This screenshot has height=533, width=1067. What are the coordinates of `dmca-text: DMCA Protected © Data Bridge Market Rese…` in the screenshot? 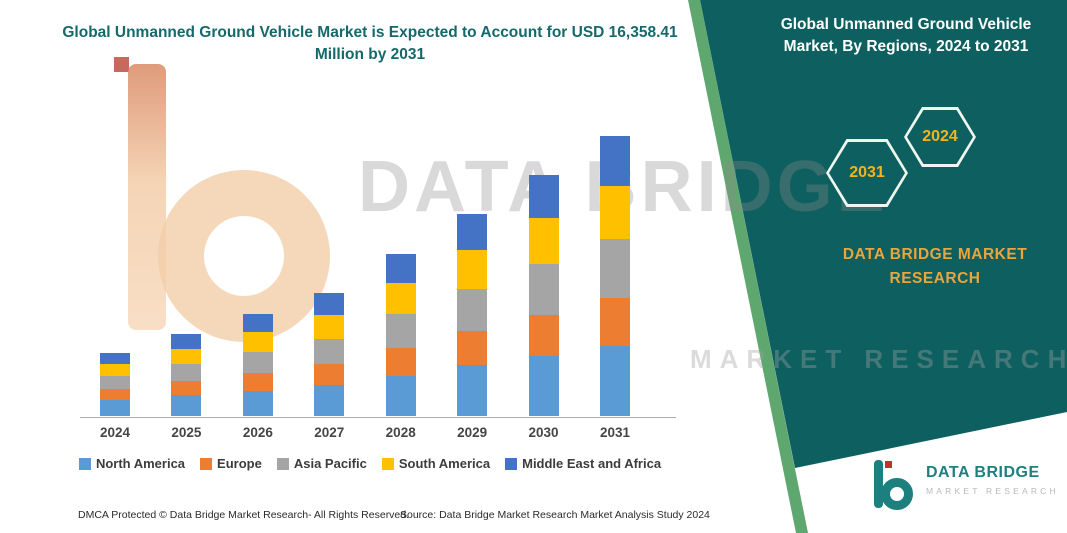 It's located at (244, 515).